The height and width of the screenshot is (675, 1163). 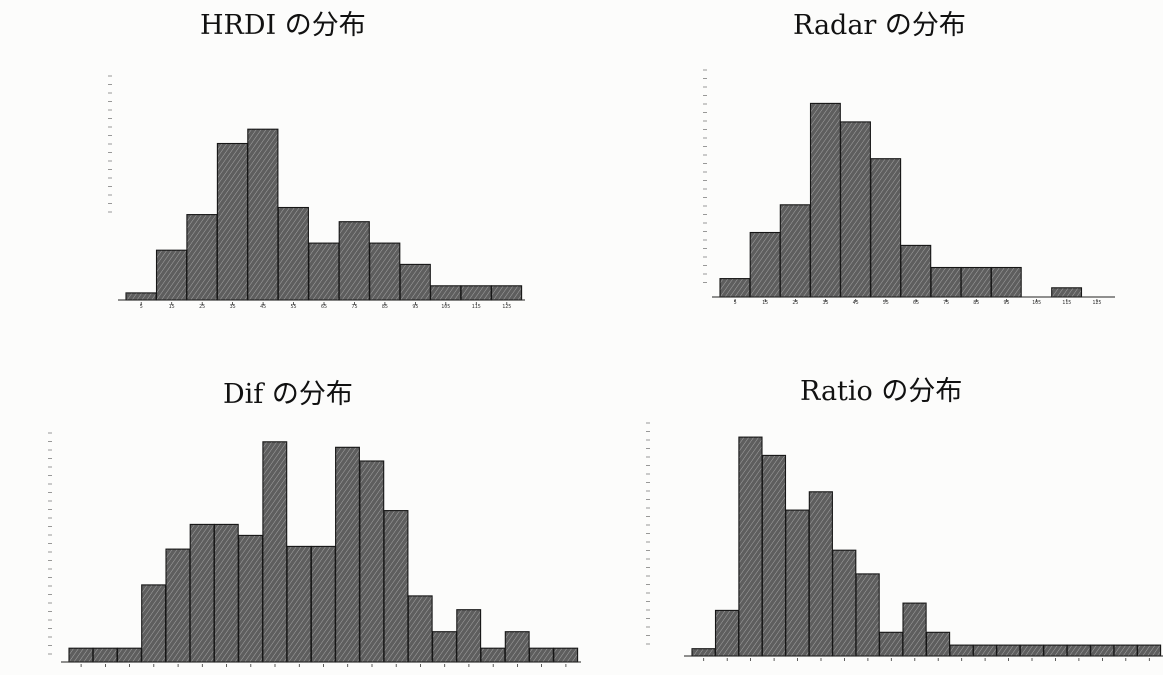 I want to click on radar-x-tick-label: 75, so click(x=946, y=303).